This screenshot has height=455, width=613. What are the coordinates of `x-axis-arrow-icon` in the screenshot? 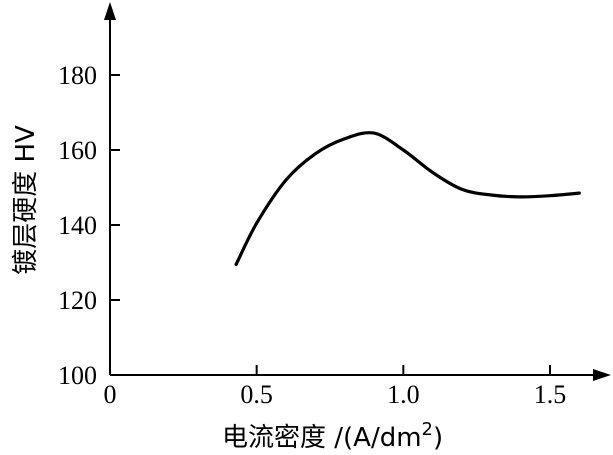 It's located at (602, 375).